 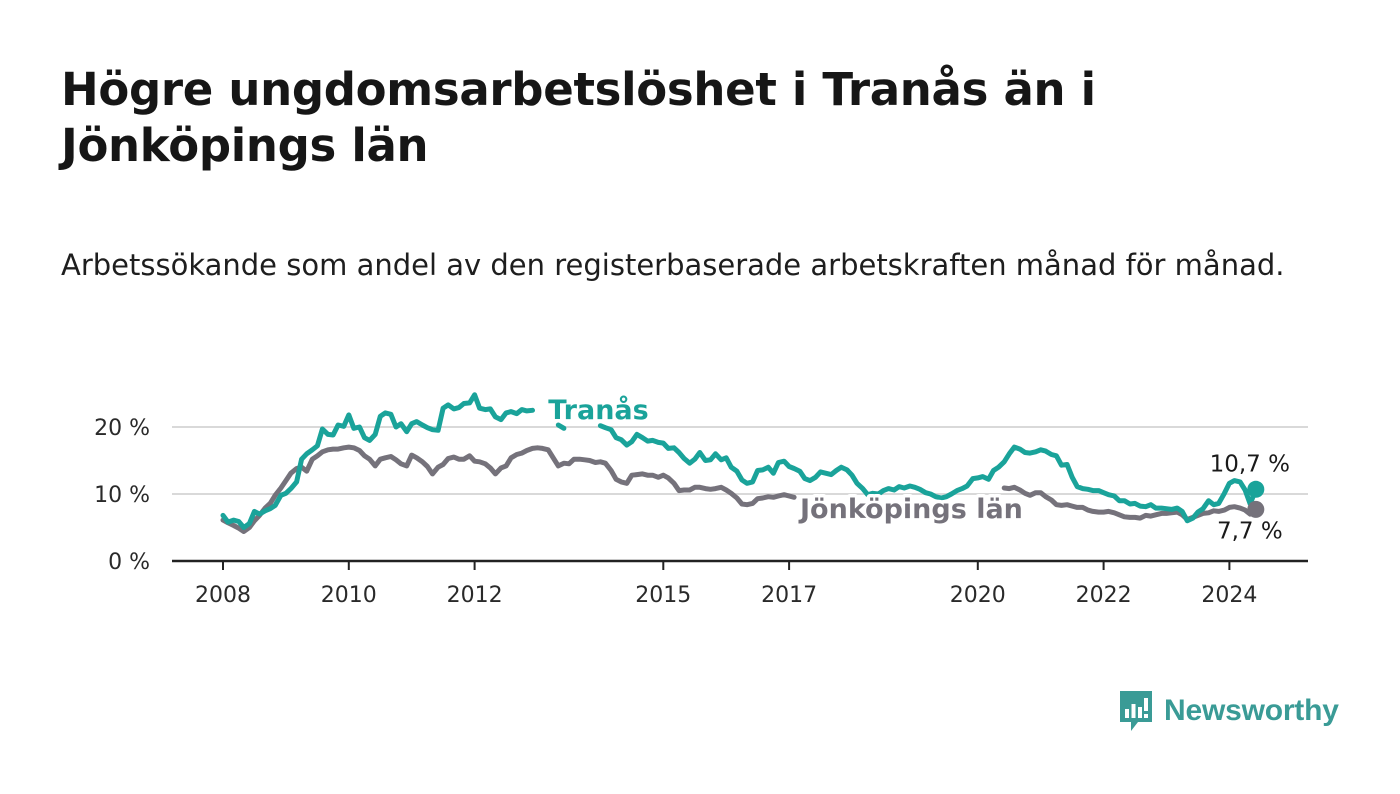 What do you see at coordinates (978, 595) in the screenshot?
I see `x-tick-label: 2020` at bounding box center [978, 595].